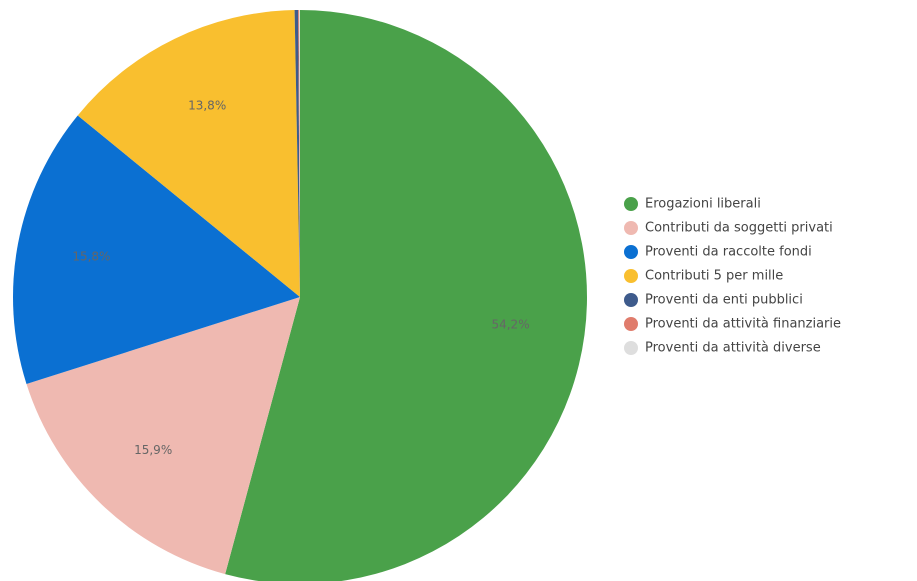 This screenshot has height=581, width=917. What do you see at coordinates (207, 105) in the screenshot?
I see `slice-label: 13,8%` at bounding box center [207, 105].